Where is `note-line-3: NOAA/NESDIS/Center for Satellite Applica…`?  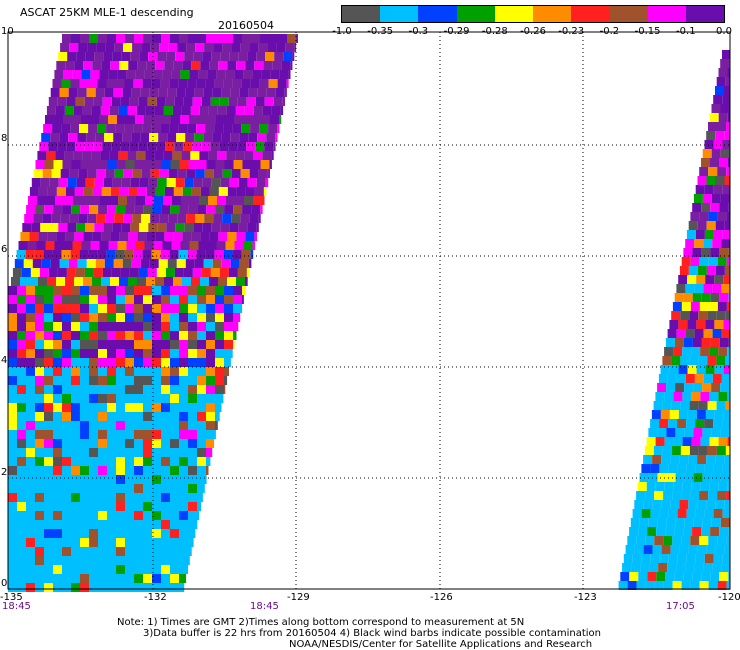 note-line-3: NOAA/NESDIS/Center for Satellite Applica… is located at coordinates (441, 644).